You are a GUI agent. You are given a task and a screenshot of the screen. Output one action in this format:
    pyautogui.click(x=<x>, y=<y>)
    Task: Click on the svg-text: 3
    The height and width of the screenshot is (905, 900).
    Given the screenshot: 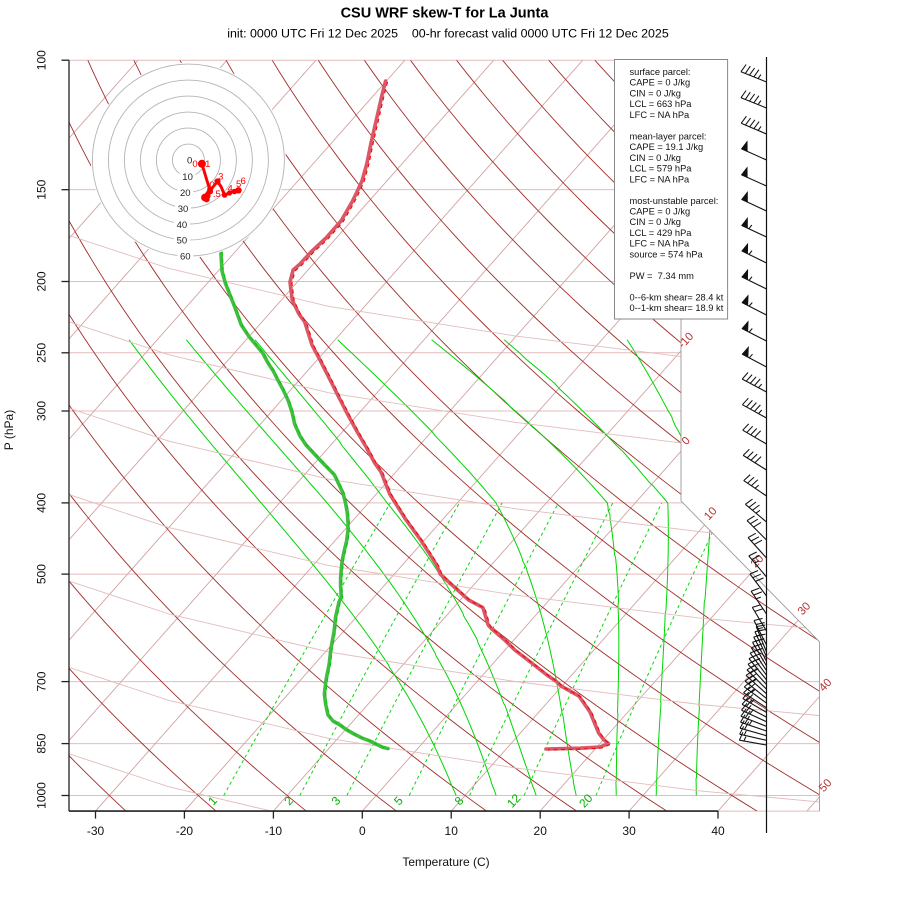 What is the action you would take?
    pyautogui.click(x=220, y=177)
    